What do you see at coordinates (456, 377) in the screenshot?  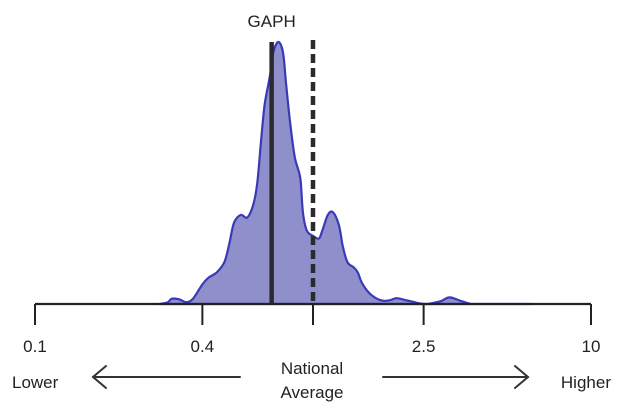 I see `right-arrow` at bounding box center [456, 377].